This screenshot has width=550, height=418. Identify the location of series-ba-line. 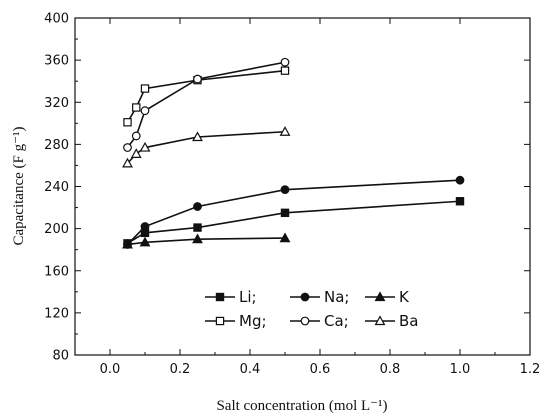
(206, 147).